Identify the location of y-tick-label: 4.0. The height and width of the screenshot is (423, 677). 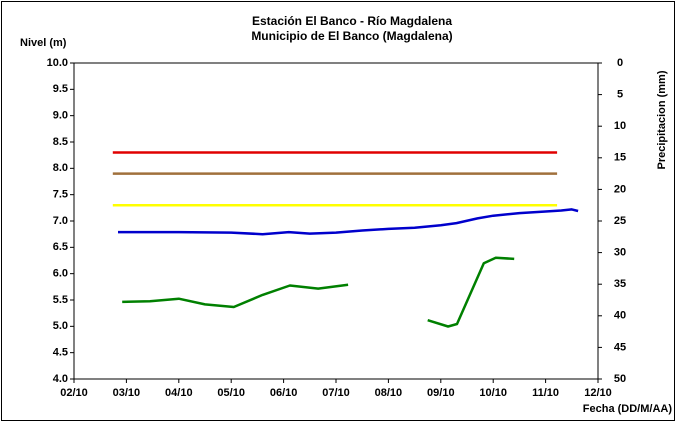
(60, 379).